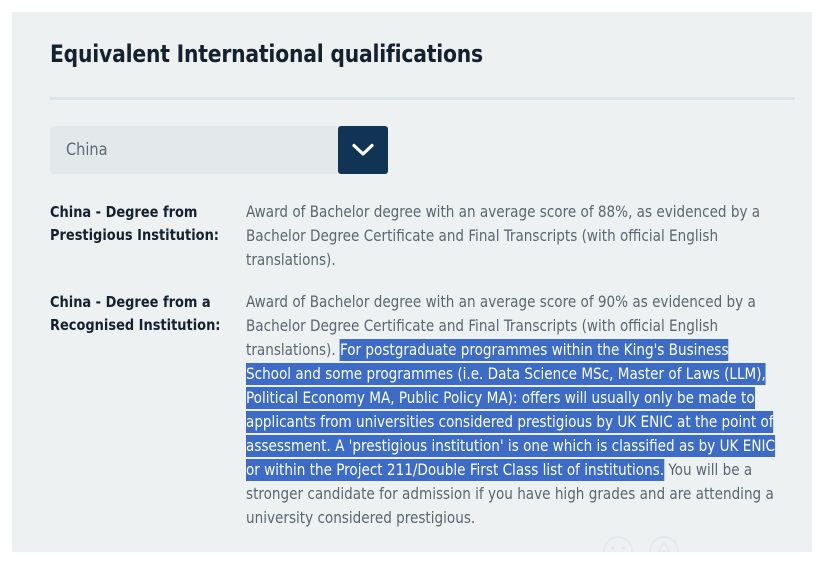 The image size is (826, 565). Describe the element at coordinates (422, 98) in the screenshot. I see `title-divider` at that location.